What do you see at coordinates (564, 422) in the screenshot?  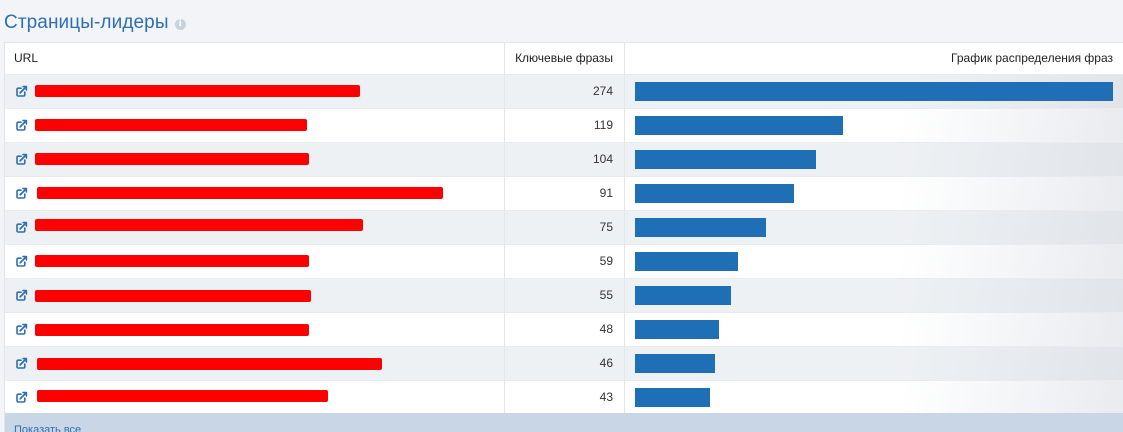 I see `table-footer: Показать все` at bounding box center [564, 422].